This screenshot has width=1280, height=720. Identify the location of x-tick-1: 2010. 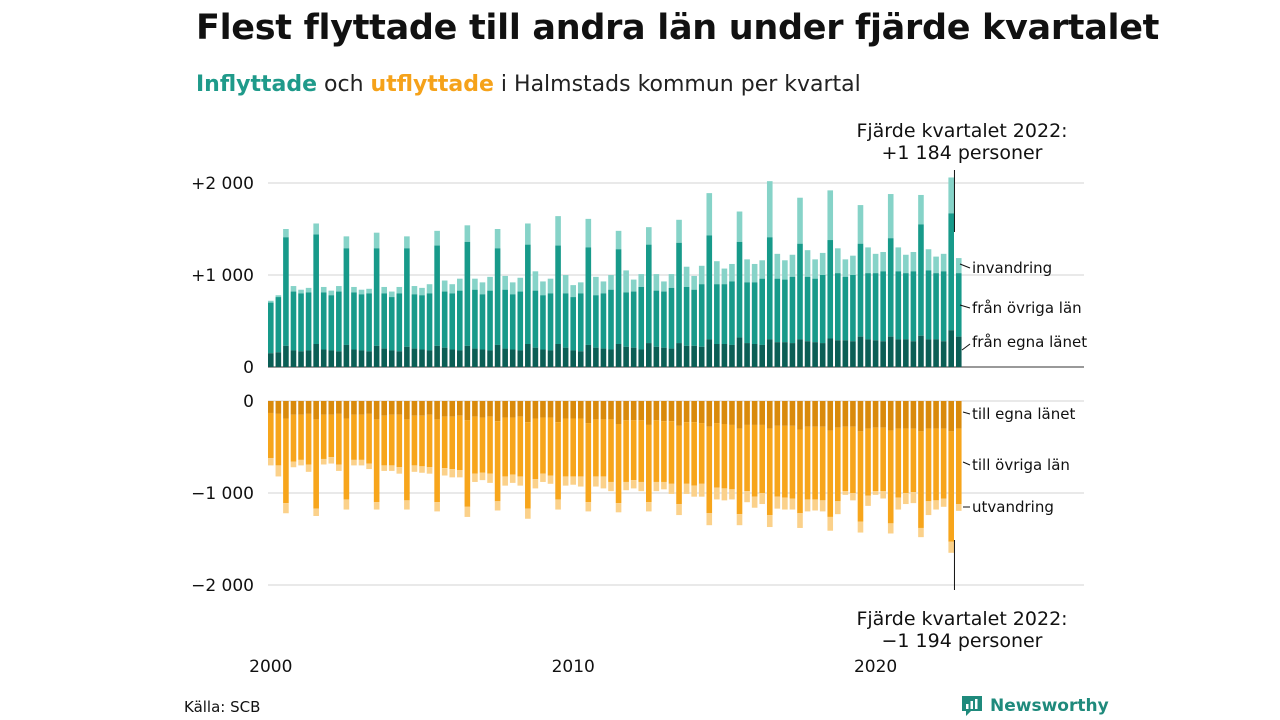
(573, 667).